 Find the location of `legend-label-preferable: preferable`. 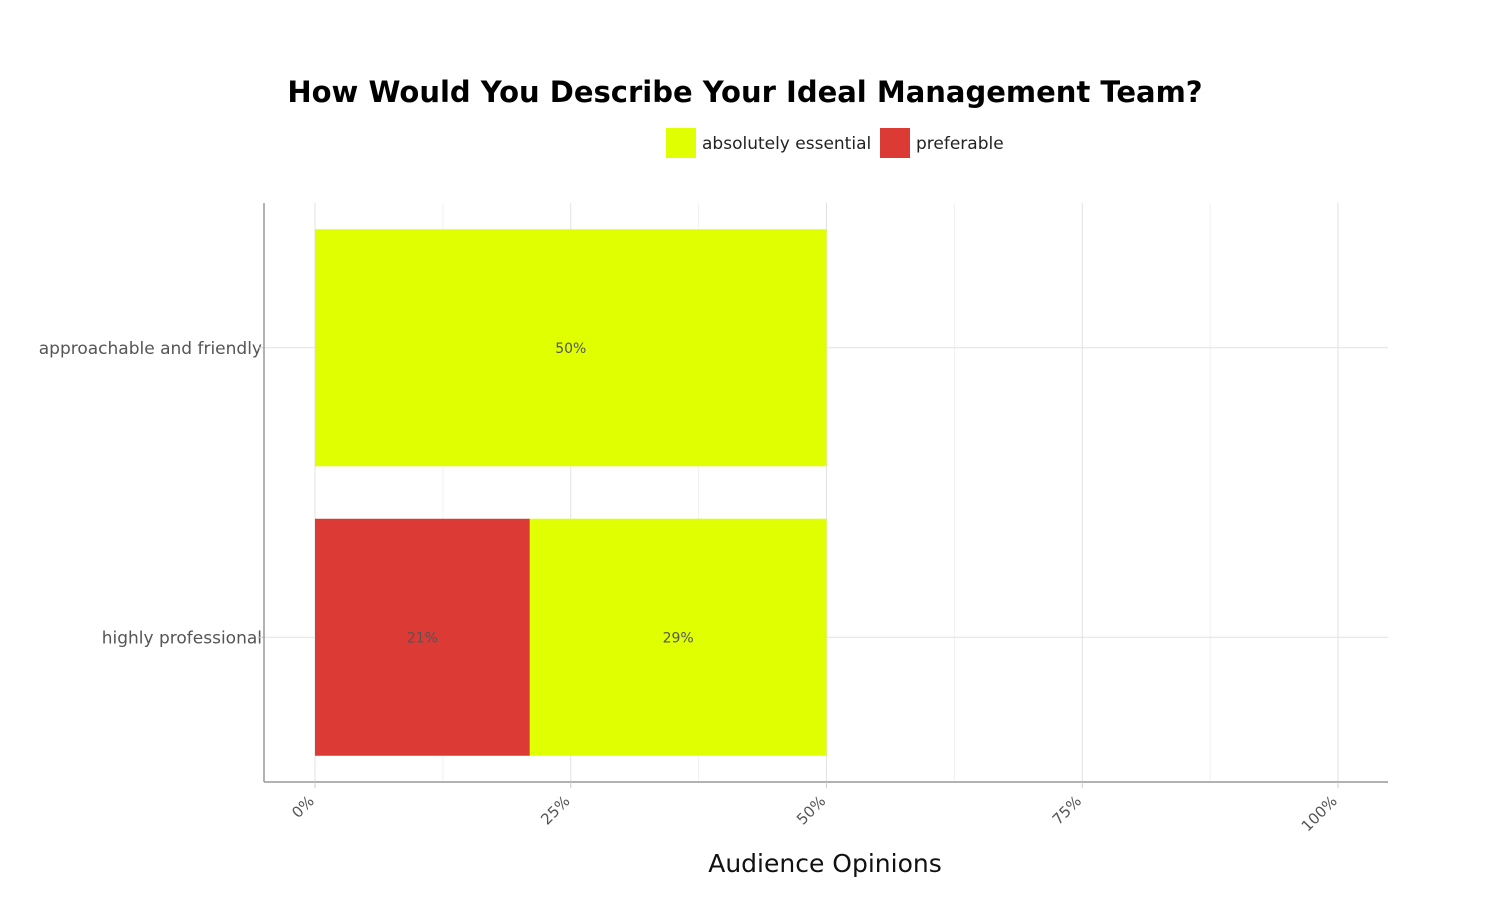

legend-label-preferable: preferable is located at coordinates (960, 144).